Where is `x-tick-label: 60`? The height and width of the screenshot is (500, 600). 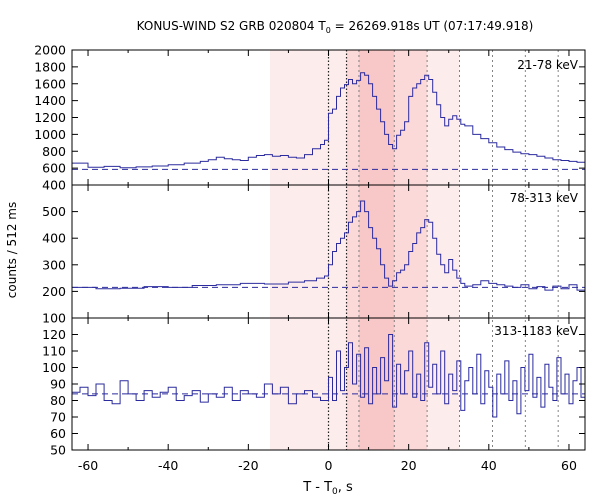
x-tick-label: 60 is located at coordinates (569, 465).